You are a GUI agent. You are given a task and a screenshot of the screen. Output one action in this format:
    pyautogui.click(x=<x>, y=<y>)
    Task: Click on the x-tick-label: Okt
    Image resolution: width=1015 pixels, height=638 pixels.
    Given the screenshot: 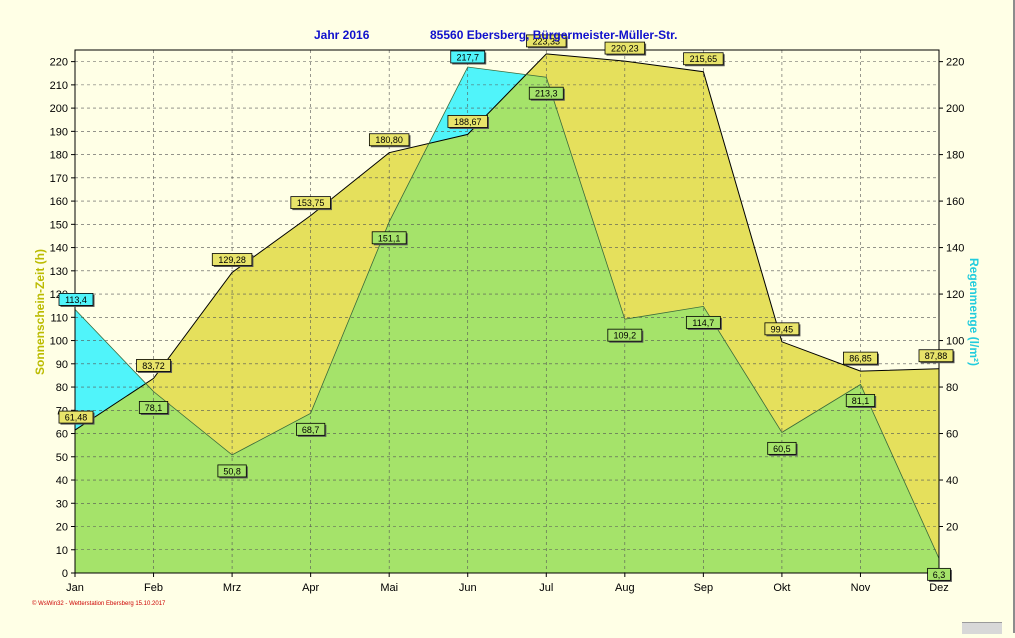 What is the action you would take?
    pyautogui.click(x=781, y=588)
    